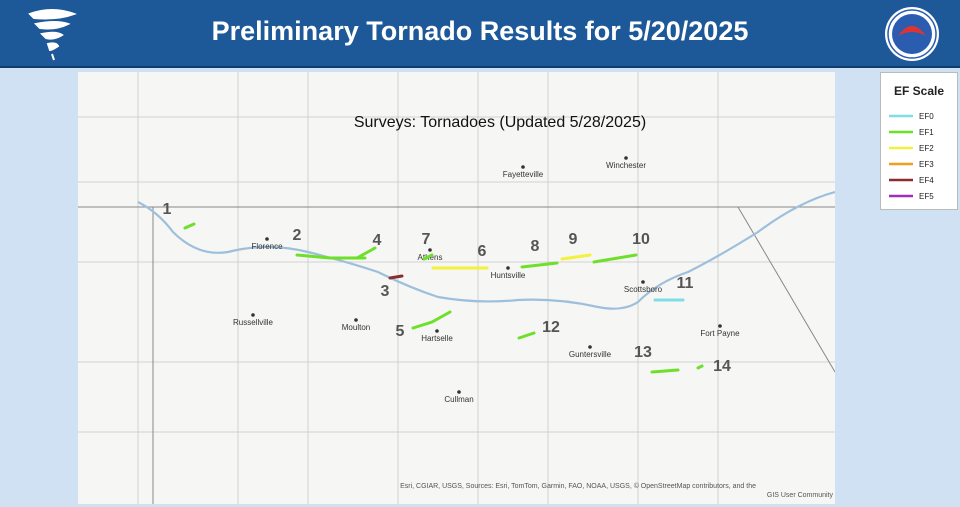  Describe the element at coordinates (253, 322) in the screenshot. I see `city-label: Russellville` at that location.